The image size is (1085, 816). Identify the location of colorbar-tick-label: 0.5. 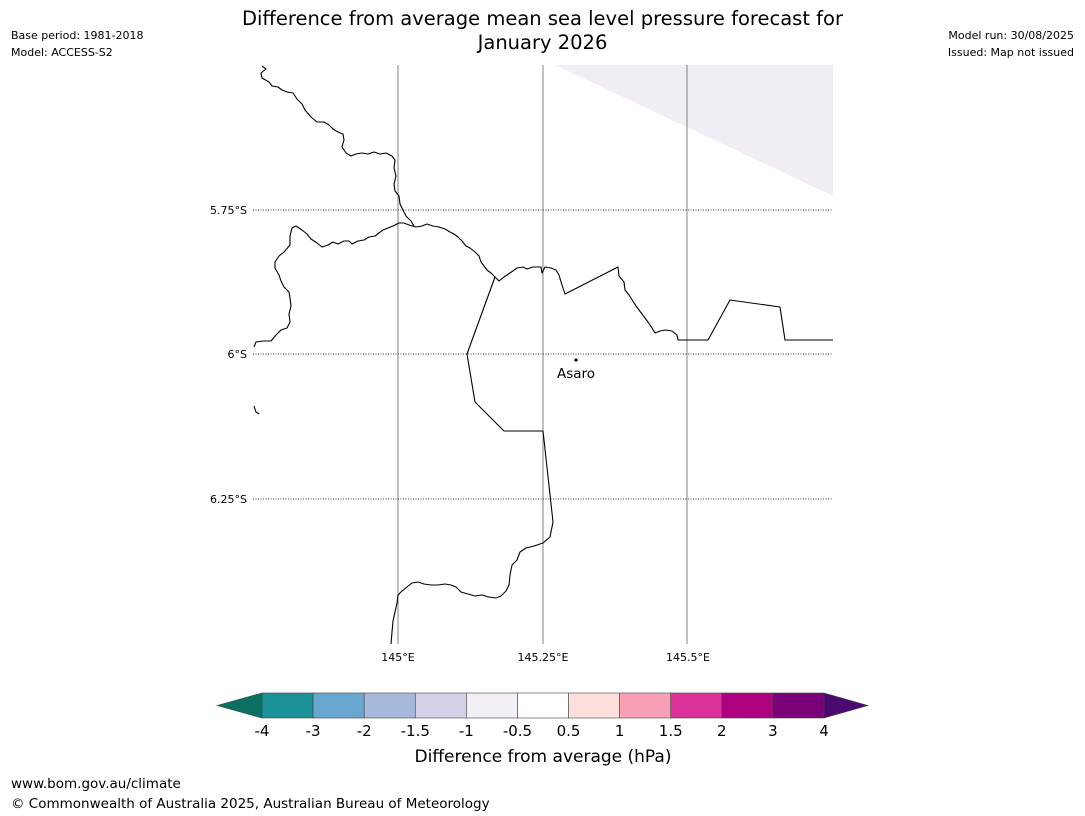
(569, 731).